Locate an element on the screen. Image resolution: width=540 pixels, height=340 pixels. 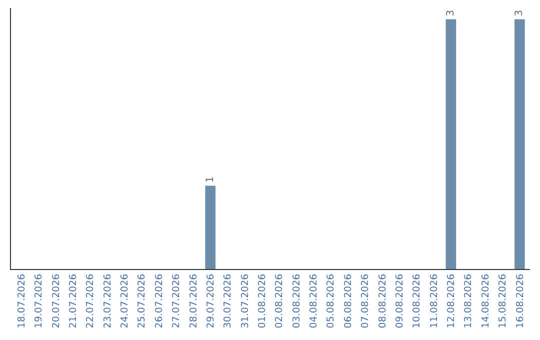
x-tick-label: 12.08.2026 is located at coordinates (452, 301).